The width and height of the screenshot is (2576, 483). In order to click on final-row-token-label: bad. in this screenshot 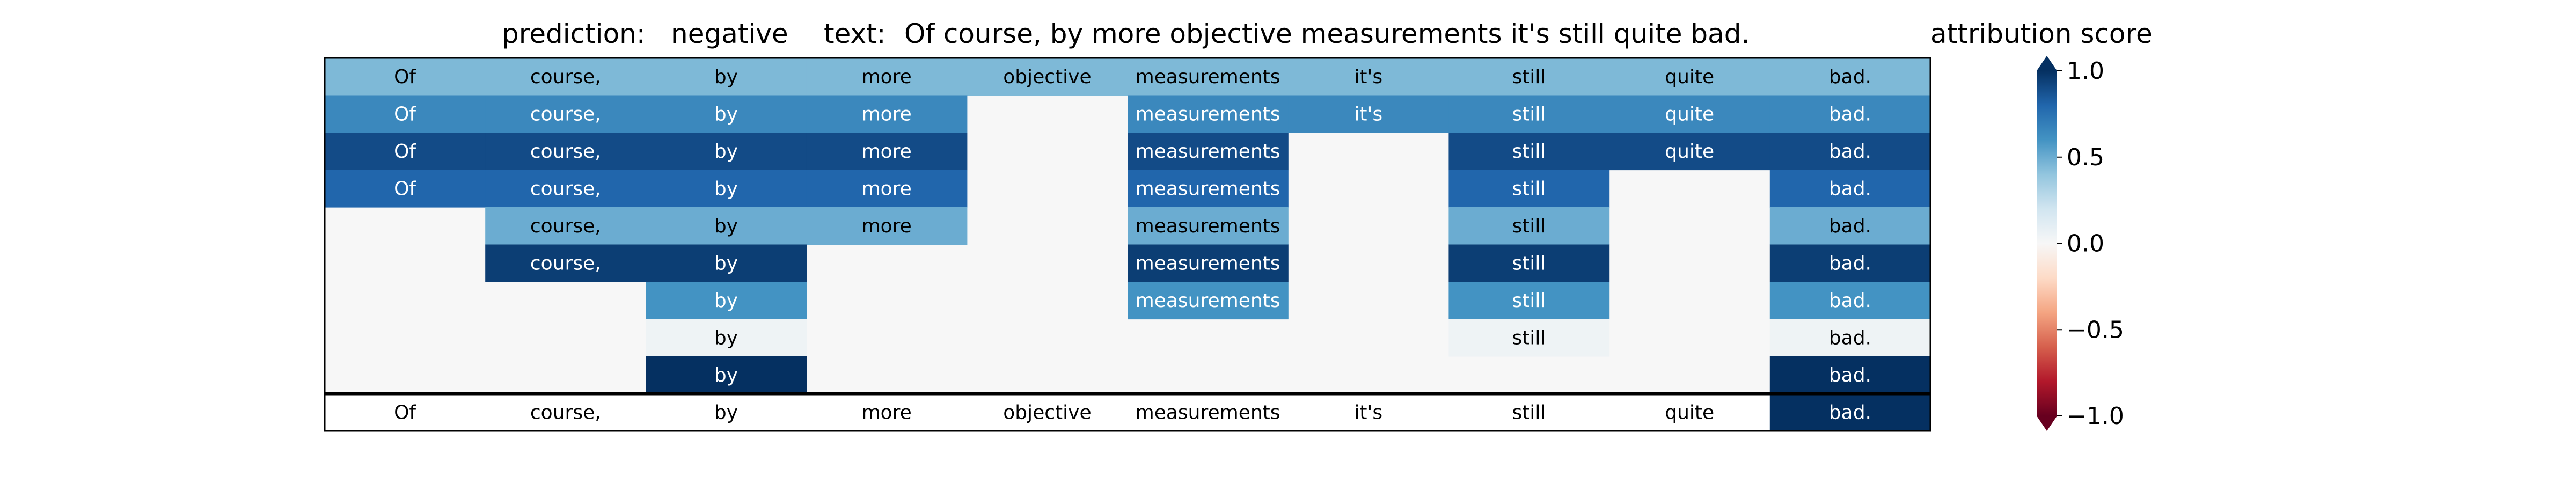, I will do `click(1850, 412)`.